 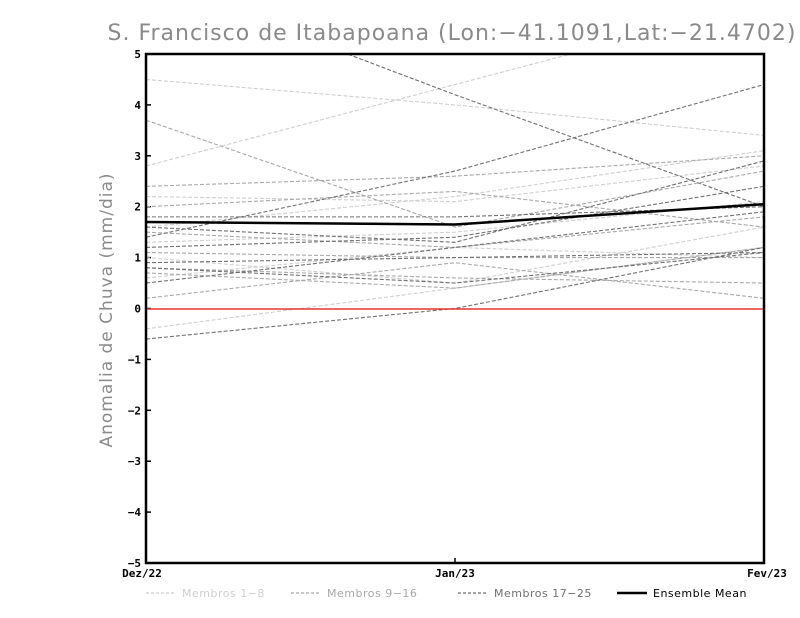 I want to click on legend-item: Membros 9−16, so click(x=354, y=593).